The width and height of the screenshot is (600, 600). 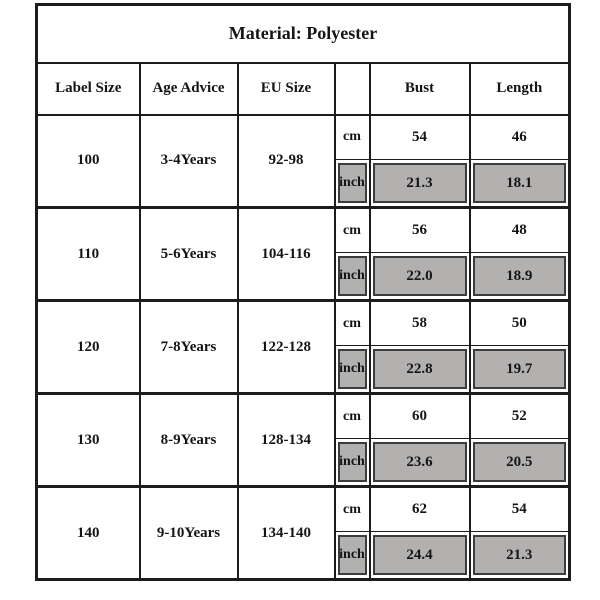 I want to click on length-cm-cell: 46, so click(x=519, y=136).